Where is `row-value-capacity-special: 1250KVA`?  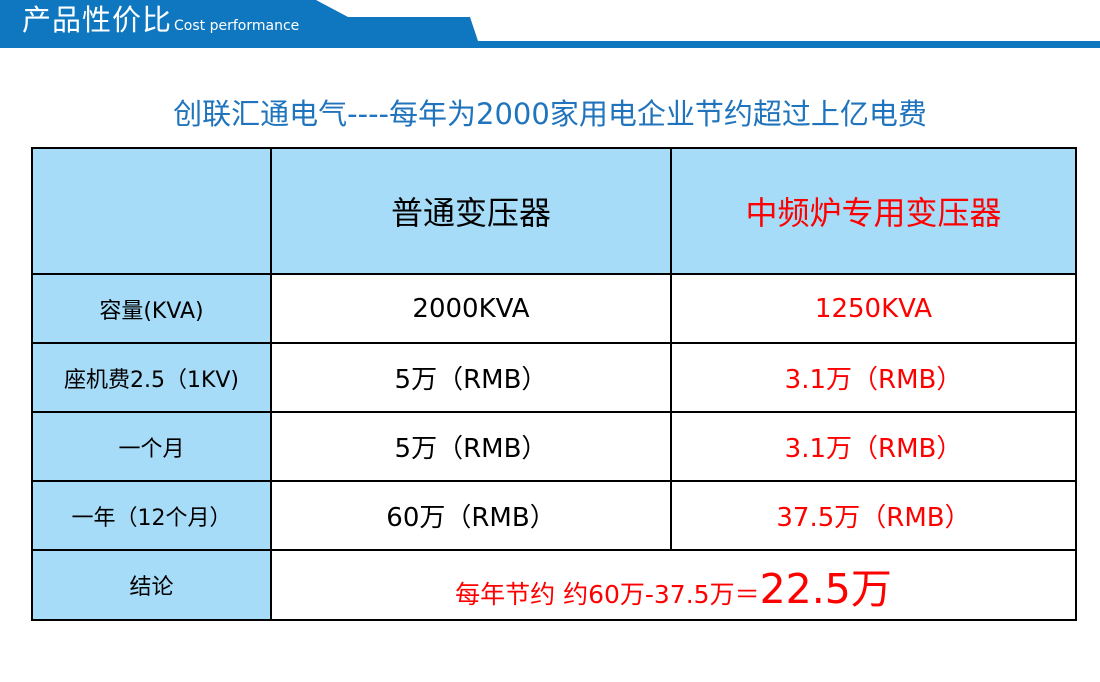 row-value-capacity-special: 1250KVA is located at coordinates (873, 308).